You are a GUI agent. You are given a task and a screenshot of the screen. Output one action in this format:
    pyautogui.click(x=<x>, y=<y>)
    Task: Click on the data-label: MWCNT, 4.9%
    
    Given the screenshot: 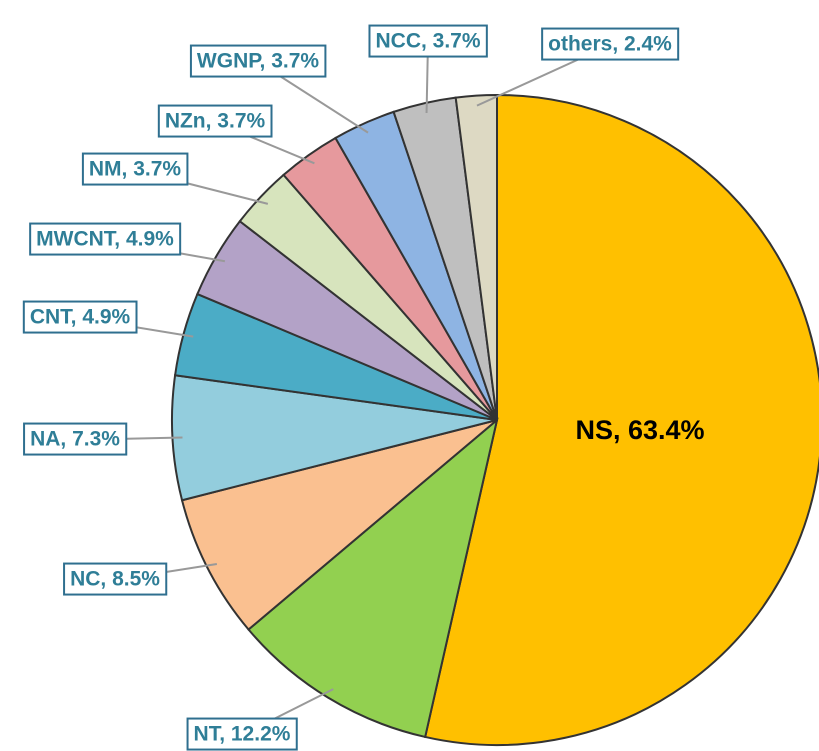 What is the action you would take?
    pyautogui.click(x=105, y=239)
    